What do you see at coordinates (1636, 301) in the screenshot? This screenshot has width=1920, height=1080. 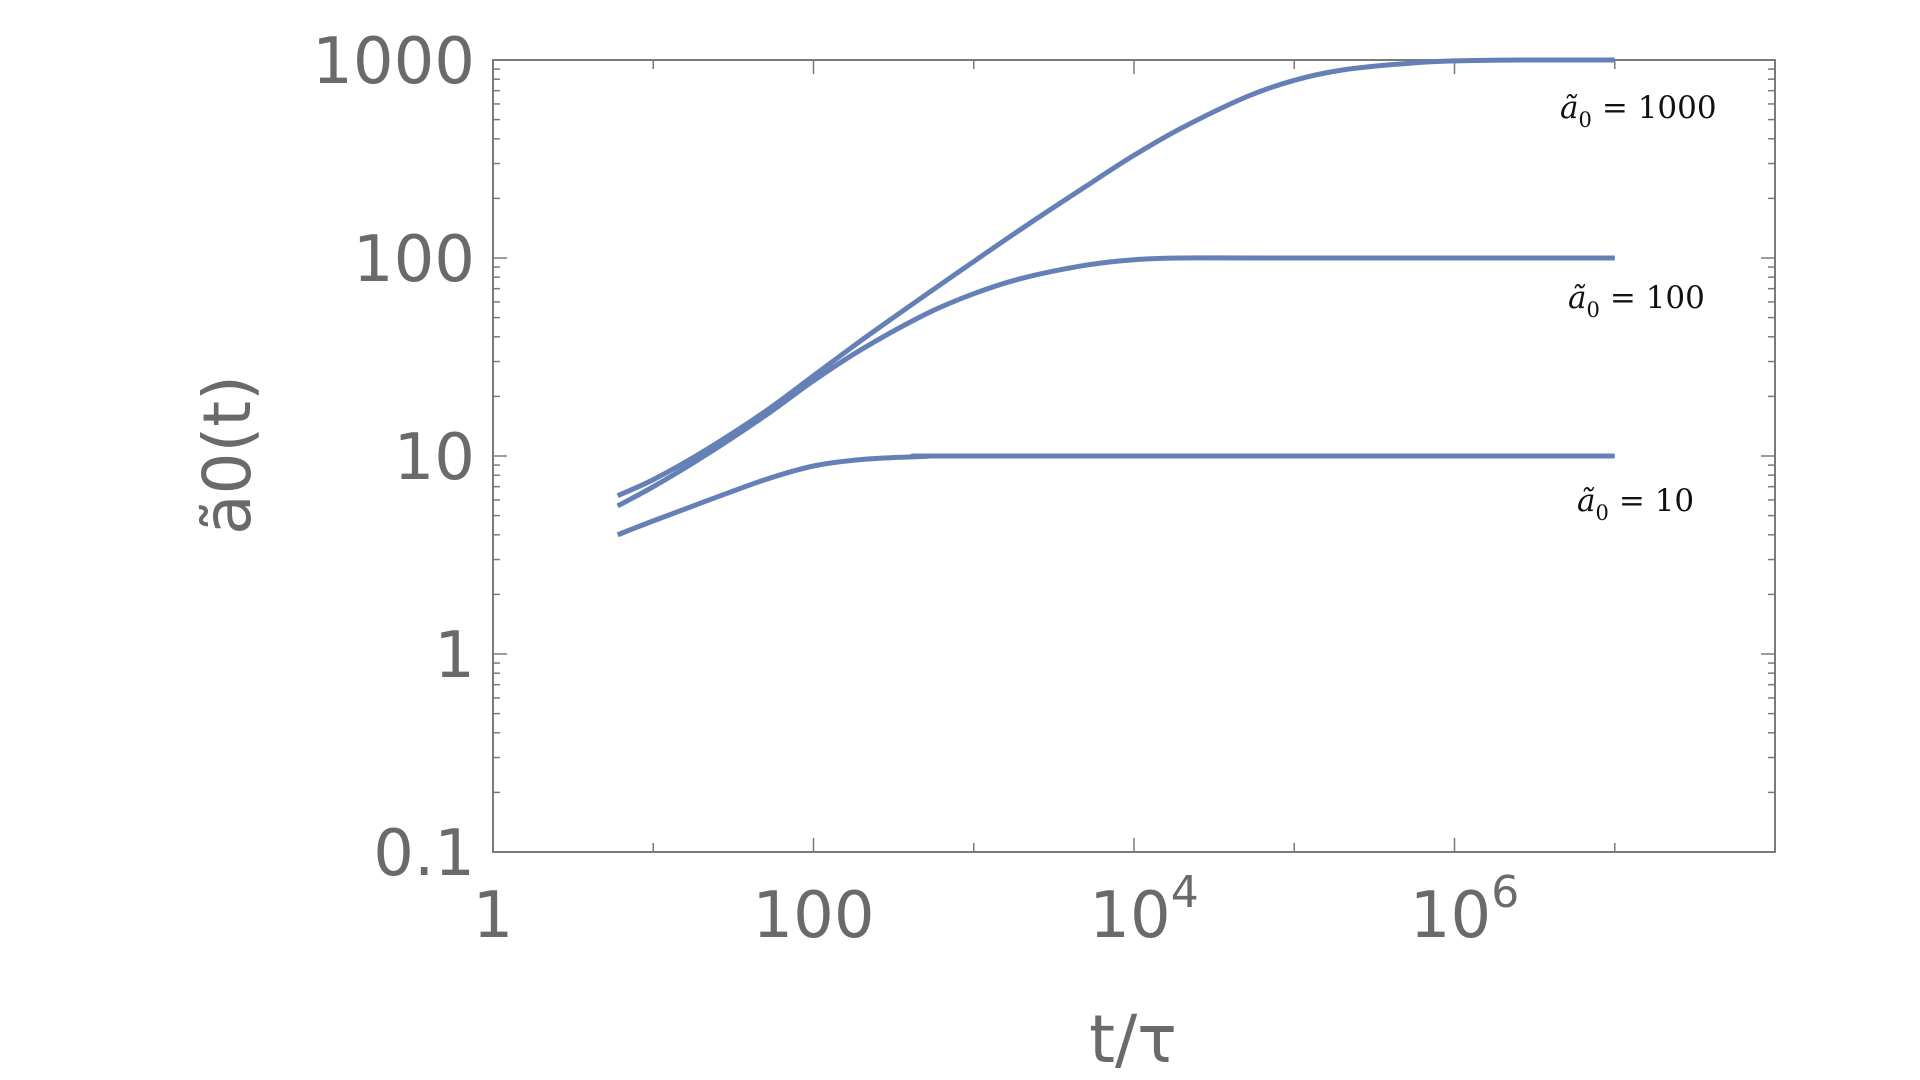 I see `curve-label-1: ã0 = 100` at bounding box center [1636, 301].